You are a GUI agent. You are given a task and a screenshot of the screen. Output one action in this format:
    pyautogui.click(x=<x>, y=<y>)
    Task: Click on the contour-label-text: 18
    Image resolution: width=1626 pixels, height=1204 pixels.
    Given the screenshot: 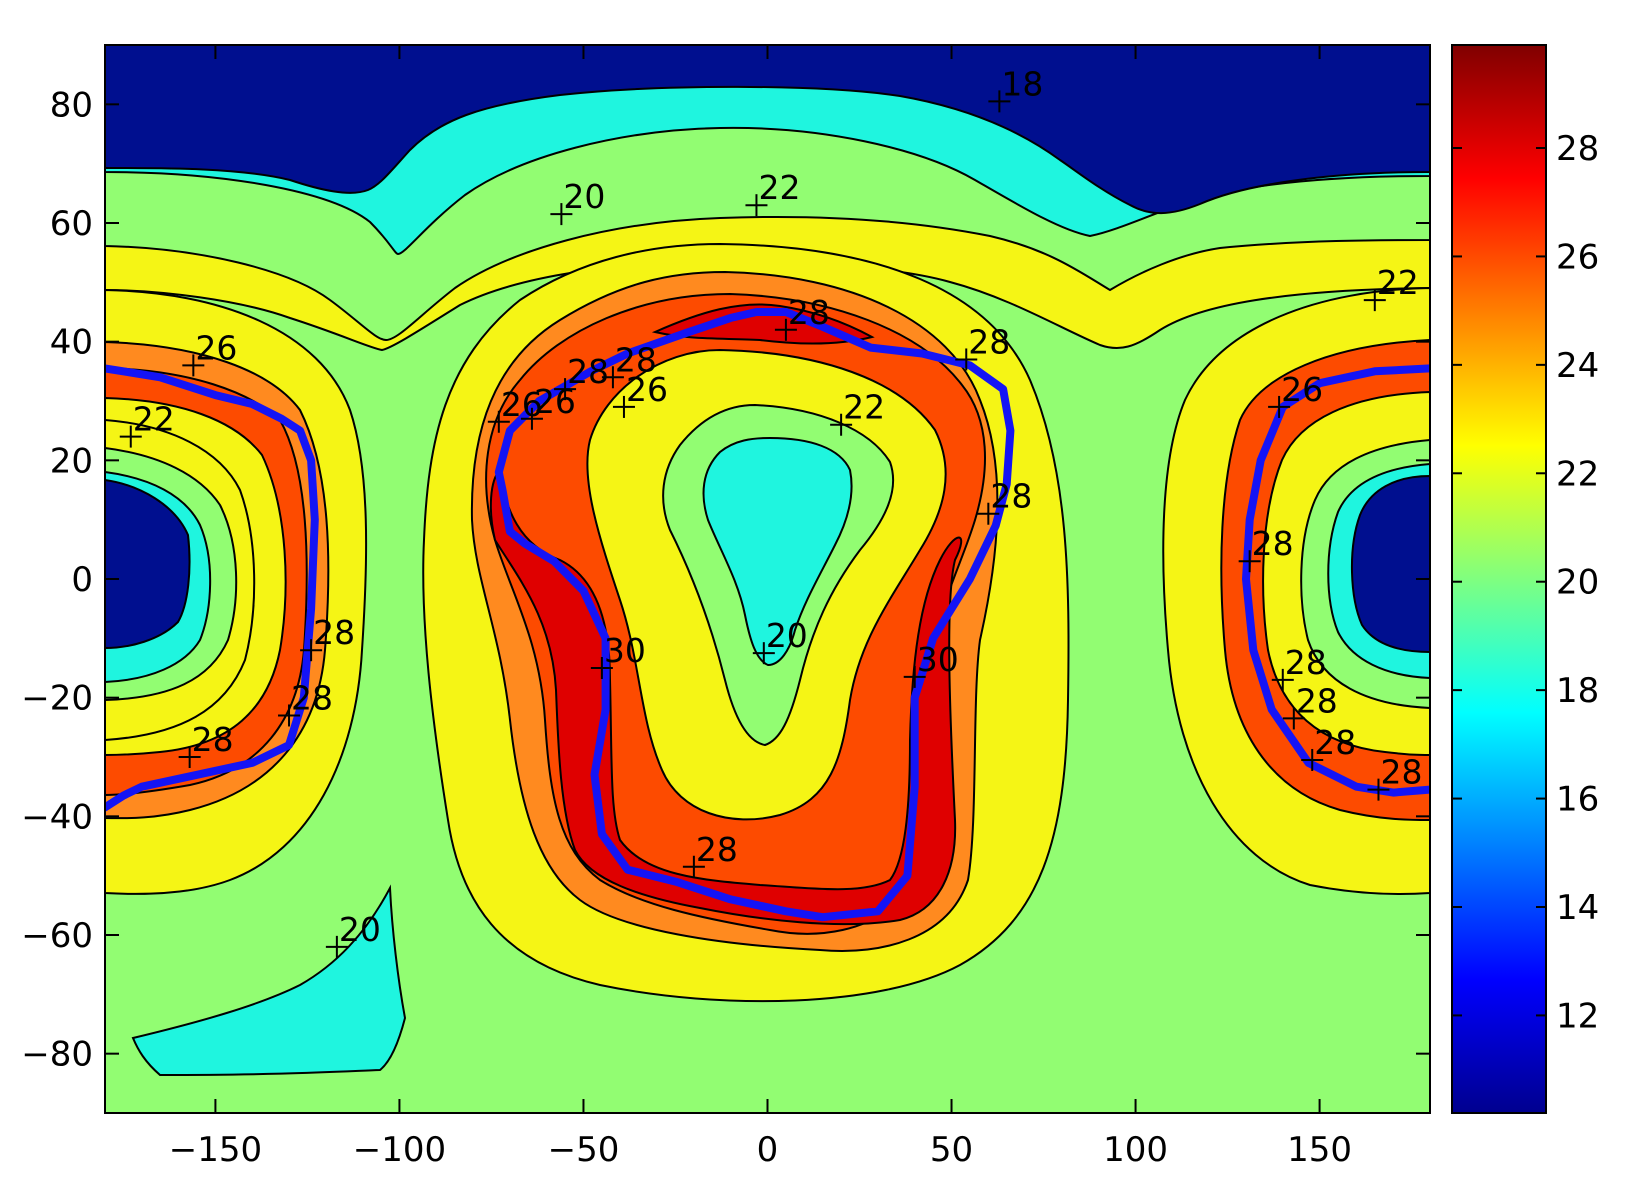 What is the action you would take?
    pyautogui.click(x=1022, y=83)
    